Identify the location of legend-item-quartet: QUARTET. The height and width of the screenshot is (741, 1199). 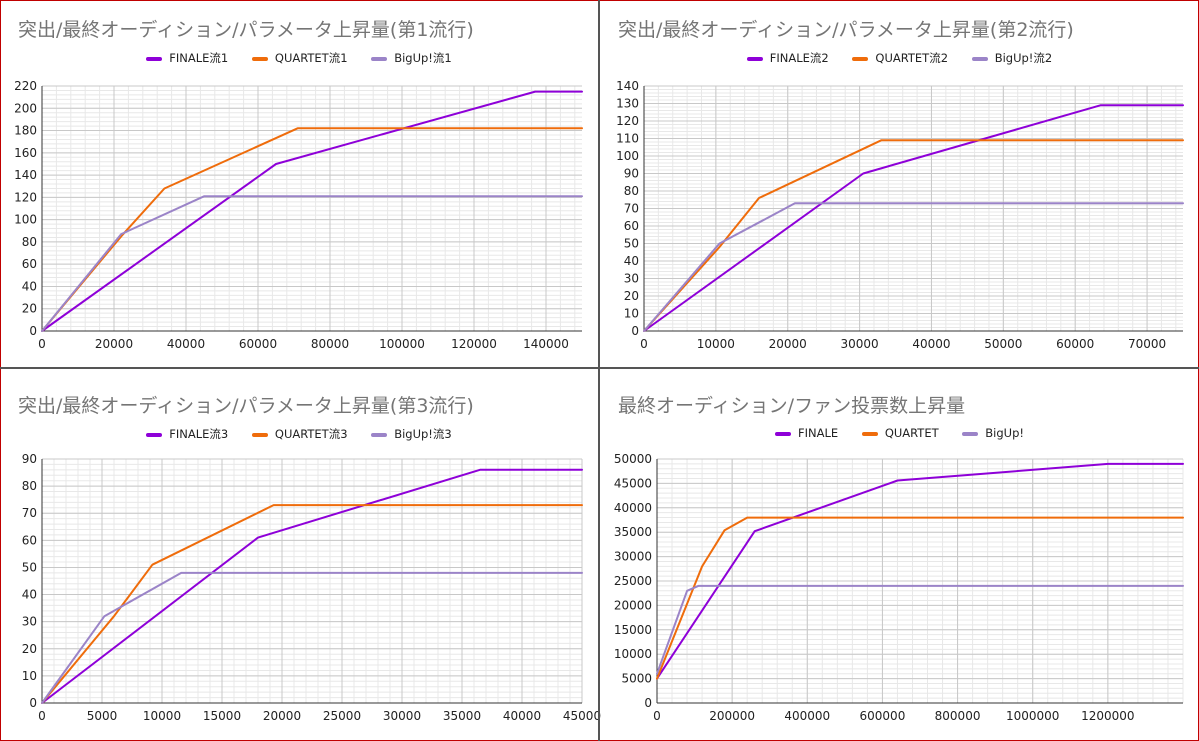
(900, 433).